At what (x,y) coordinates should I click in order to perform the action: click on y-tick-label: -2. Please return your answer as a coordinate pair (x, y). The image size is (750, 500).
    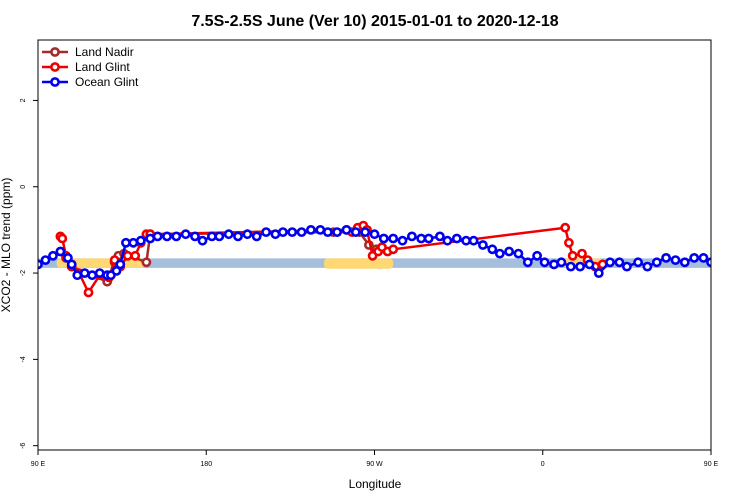
    Looking at the image, I should click on (23, 273).